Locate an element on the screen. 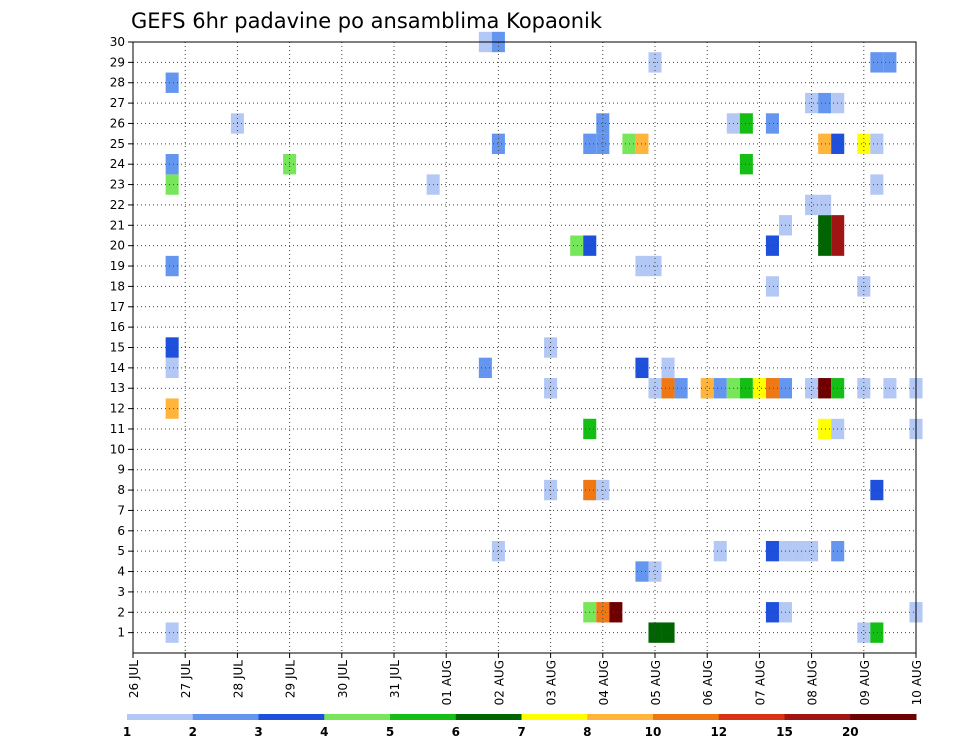 This screenshot has width=960, height=742. colorbar-label: 2 is located at coordinates (193, 732).